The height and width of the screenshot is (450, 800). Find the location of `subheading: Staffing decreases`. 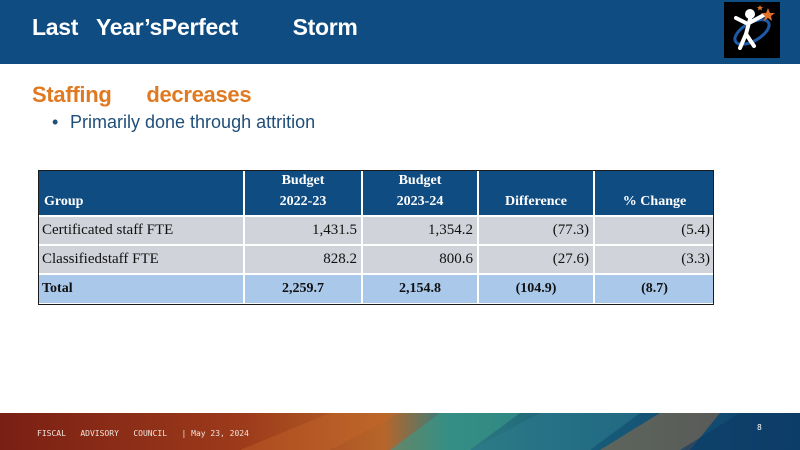

subheading: Staffing decreases is located at coordinates (142, 94).